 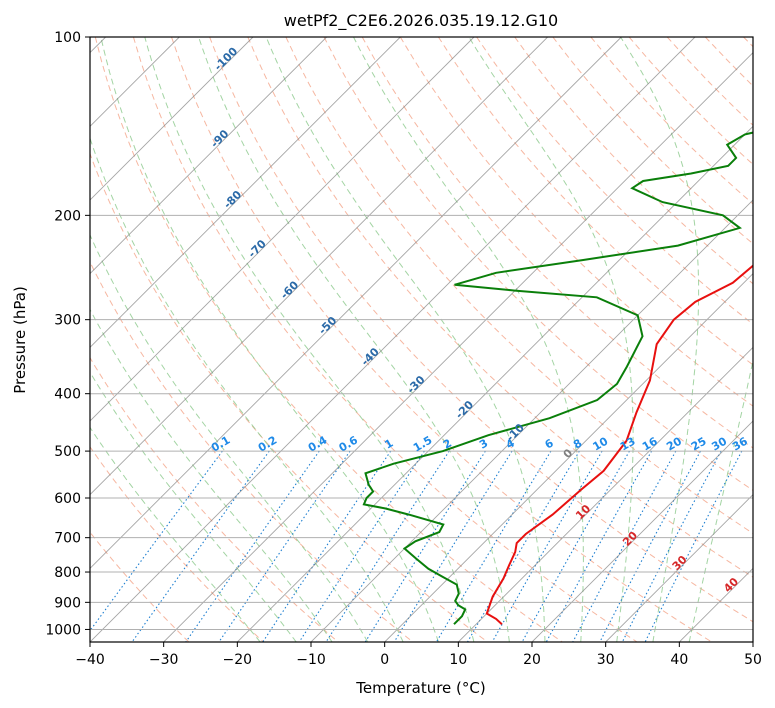 I want to click on y-tick-label: 700, so click(x=67, y=539).